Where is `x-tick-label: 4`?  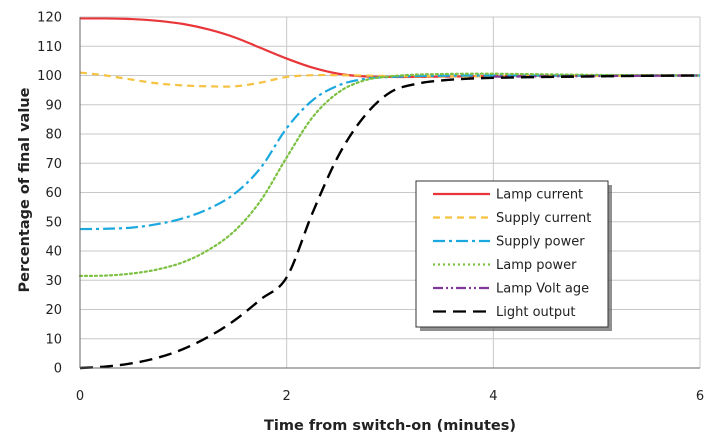 x-tick-label: 4 is located at coordinates (493, 396).